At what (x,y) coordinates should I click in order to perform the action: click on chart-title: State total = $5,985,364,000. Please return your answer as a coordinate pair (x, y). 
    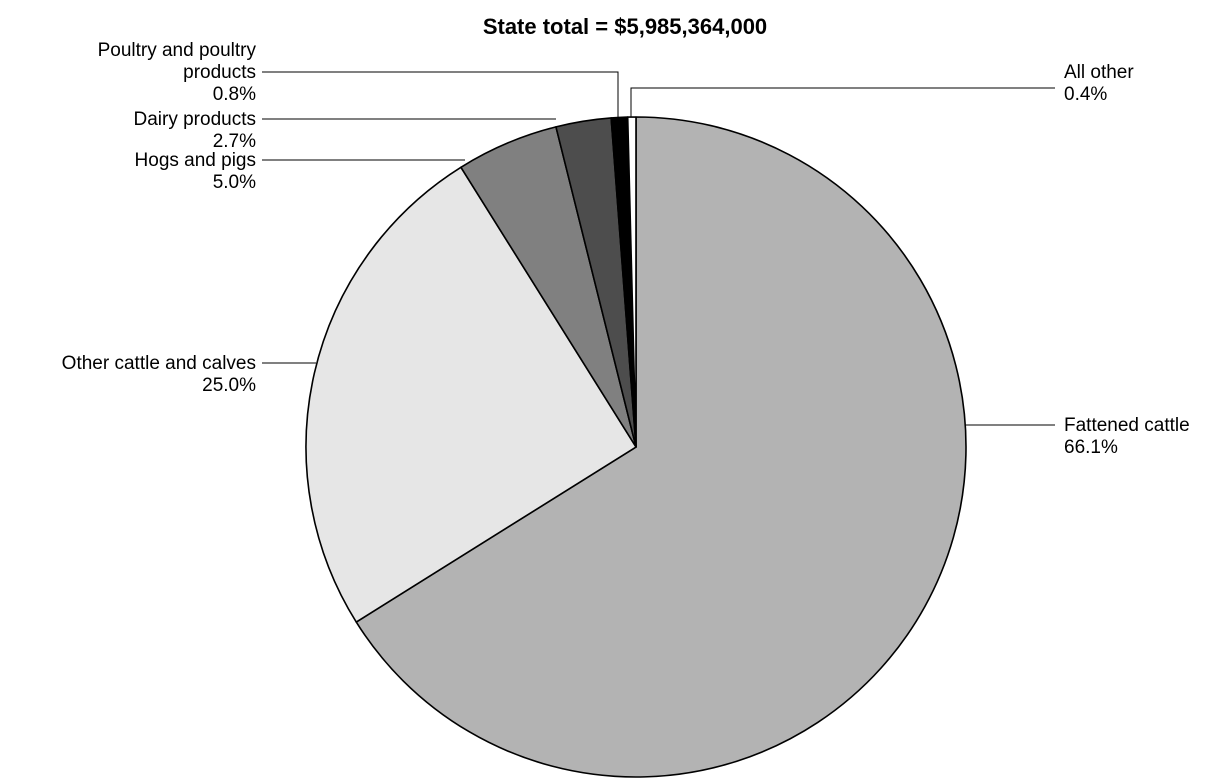
    Looking at the image, I should click on (625, 26).